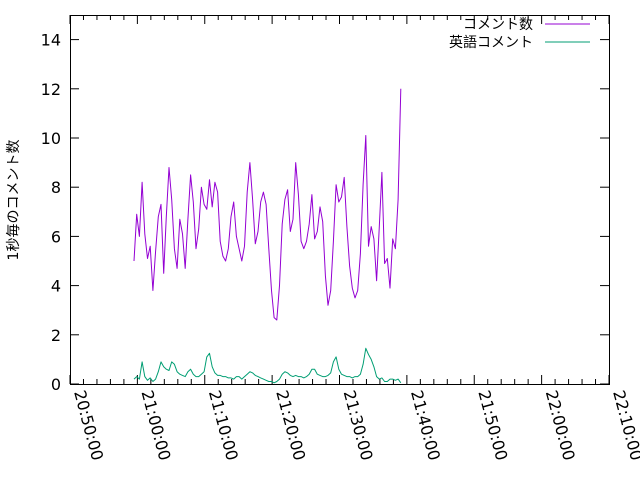 This screenshot has width=640, height=480. I want to click on y-tick-label: 12, so click(51, 89).